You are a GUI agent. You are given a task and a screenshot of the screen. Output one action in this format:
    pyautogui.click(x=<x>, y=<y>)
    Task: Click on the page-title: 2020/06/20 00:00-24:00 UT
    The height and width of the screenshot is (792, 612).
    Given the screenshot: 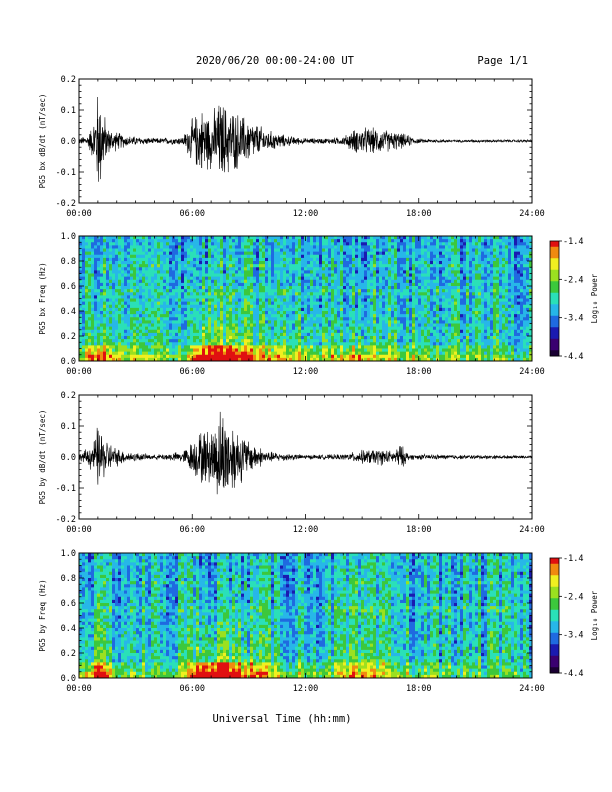 What is the action you would take?
    pyautogui.click(x=275, y=61)
    